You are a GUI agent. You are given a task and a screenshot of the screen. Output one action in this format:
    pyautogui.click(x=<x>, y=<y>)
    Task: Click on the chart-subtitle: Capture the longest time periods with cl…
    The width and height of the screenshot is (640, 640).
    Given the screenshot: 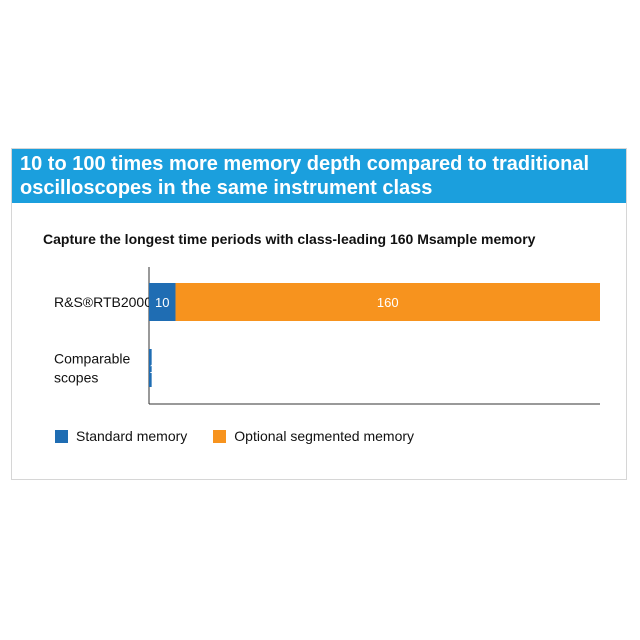 What is the action you would take?
    pyautogui.click(x=289, y=239)
    